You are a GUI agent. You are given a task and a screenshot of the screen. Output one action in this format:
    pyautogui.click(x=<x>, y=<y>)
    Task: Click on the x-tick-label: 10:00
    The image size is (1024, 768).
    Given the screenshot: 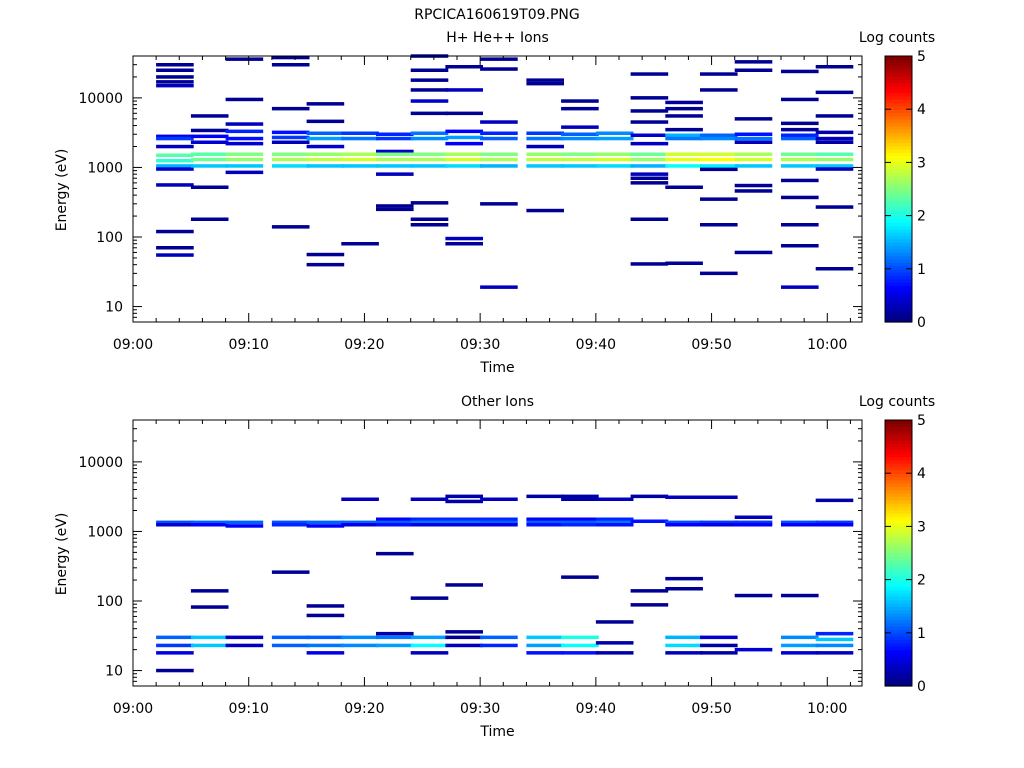 What is the action you would take?
    pyautogui.click(x=827, y=709)
    